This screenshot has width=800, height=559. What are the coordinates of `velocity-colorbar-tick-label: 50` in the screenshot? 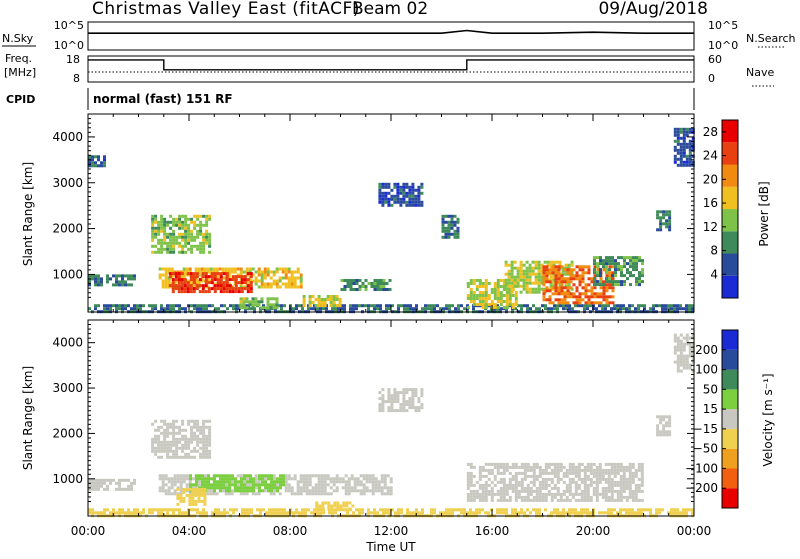 It's located at (710, 389).